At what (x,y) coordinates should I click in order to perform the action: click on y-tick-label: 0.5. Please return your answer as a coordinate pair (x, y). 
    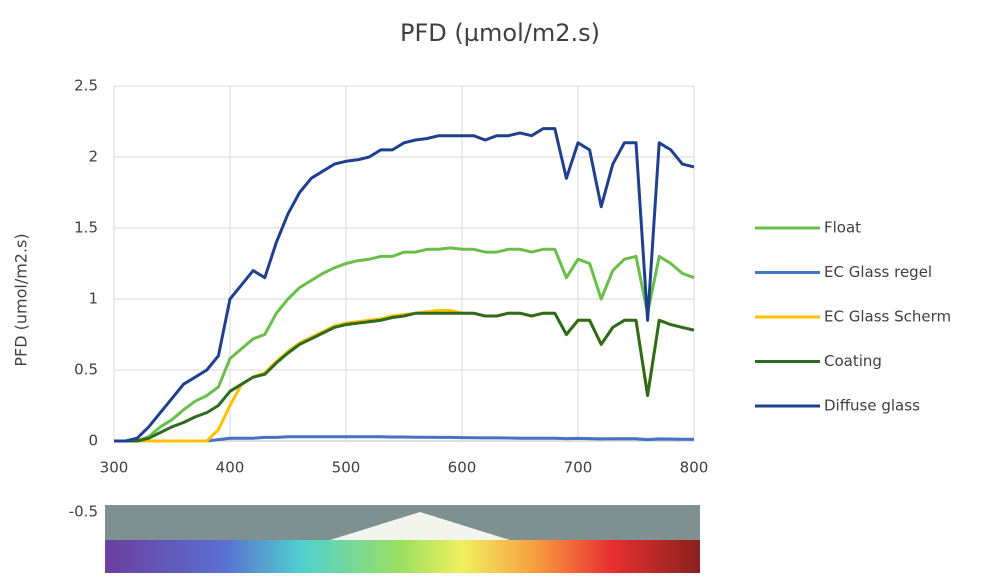
    Looking at the image, I should click on (86, 370).